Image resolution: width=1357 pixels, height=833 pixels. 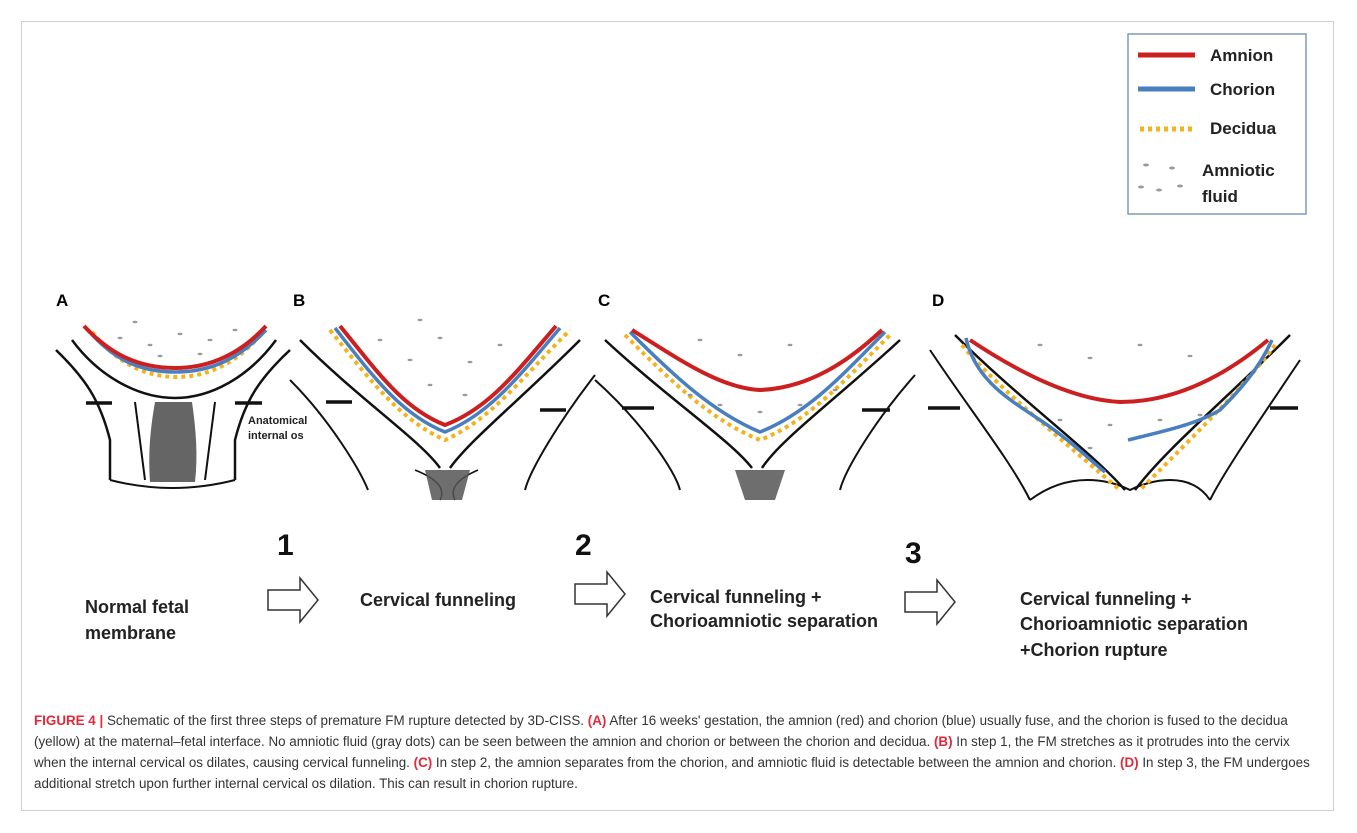 What do you see at coordinates (1160, 177) in the screenshot?
I see `legend-fluid-swatch` at bounding box center [1160, 177].